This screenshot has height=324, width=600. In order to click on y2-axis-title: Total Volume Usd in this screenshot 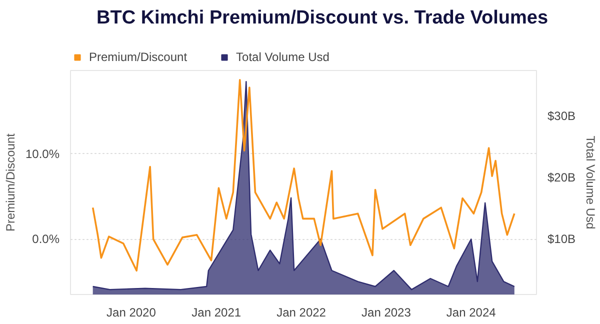, I will do `click(591, 183)`.